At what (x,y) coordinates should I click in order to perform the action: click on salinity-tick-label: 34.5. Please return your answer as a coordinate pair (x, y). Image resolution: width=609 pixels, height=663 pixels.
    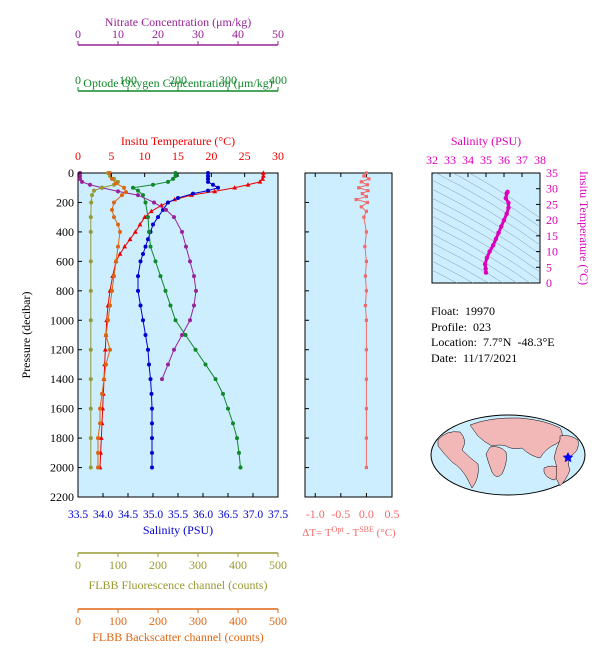
    Looking at the image, I should click on (128, 515).